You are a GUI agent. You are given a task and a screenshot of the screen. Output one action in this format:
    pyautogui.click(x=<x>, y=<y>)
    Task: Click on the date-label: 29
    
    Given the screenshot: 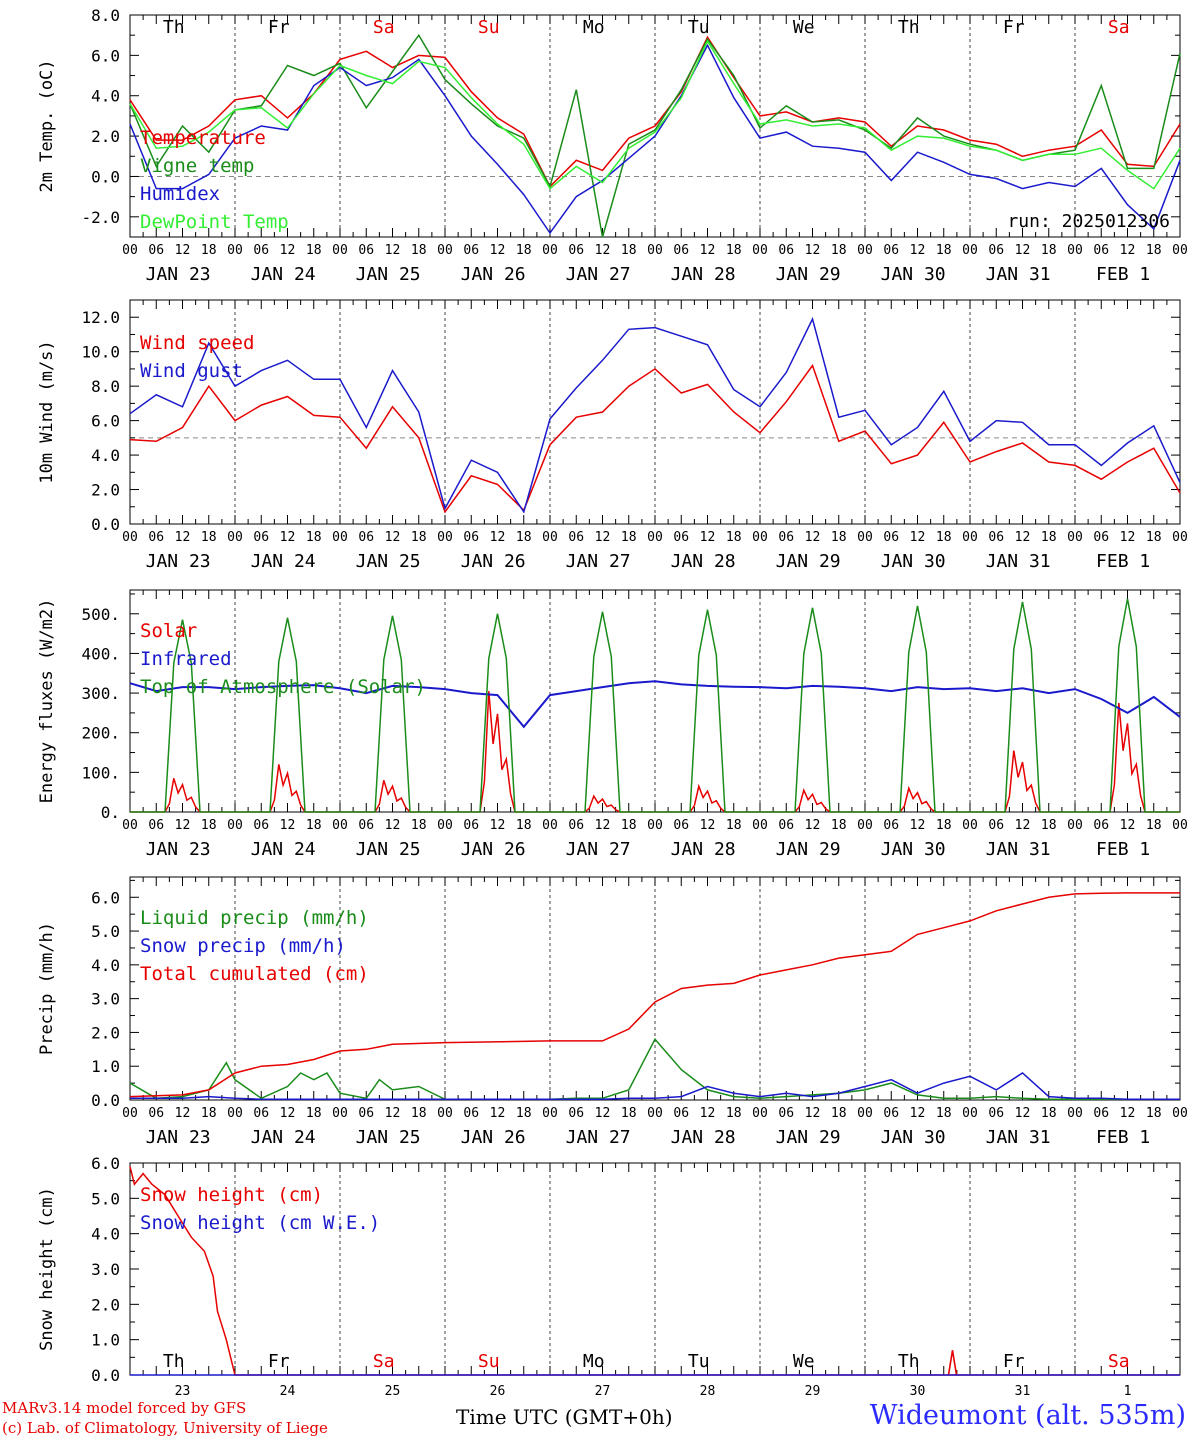 What is the action you would take?
    pyautogui.click(x=813, y=1391)
    